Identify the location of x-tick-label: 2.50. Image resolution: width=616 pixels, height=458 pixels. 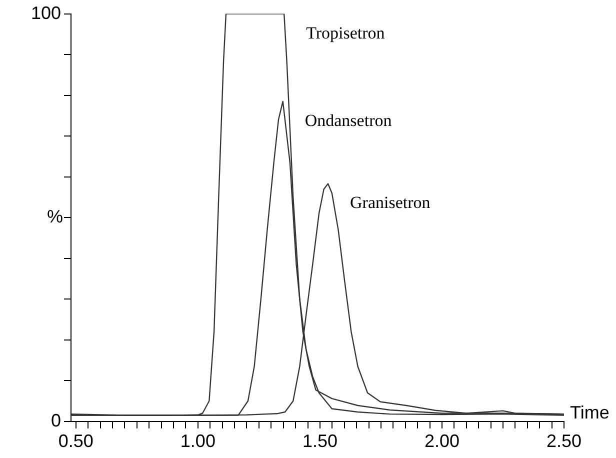
(564, 441).